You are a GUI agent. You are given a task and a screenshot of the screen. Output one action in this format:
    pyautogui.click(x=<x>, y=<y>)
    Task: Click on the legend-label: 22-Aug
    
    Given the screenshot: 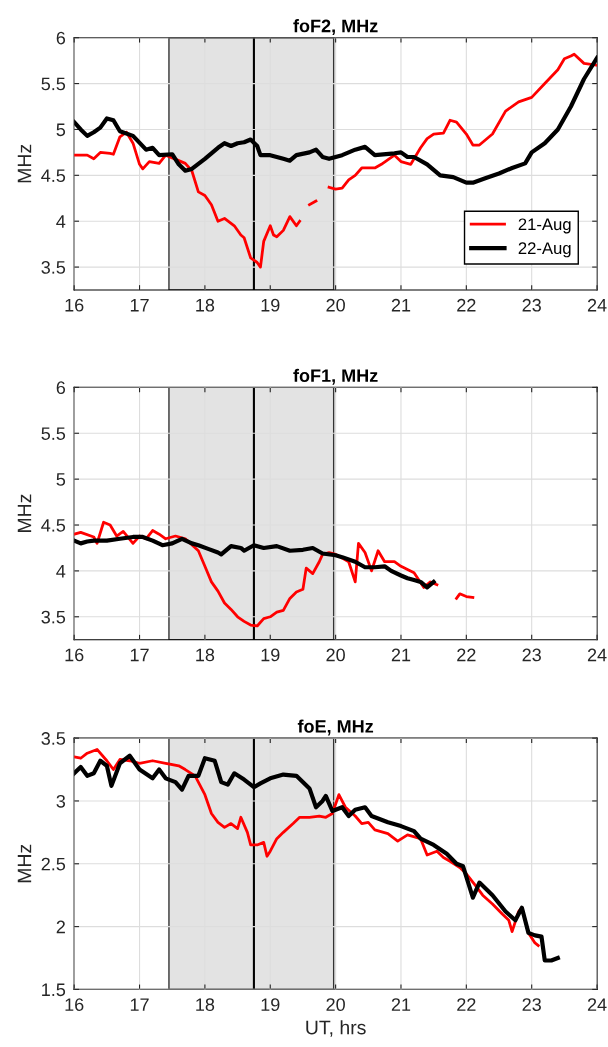 What is the action you would take?
    pyautogui.click(x=544, y=250)
    